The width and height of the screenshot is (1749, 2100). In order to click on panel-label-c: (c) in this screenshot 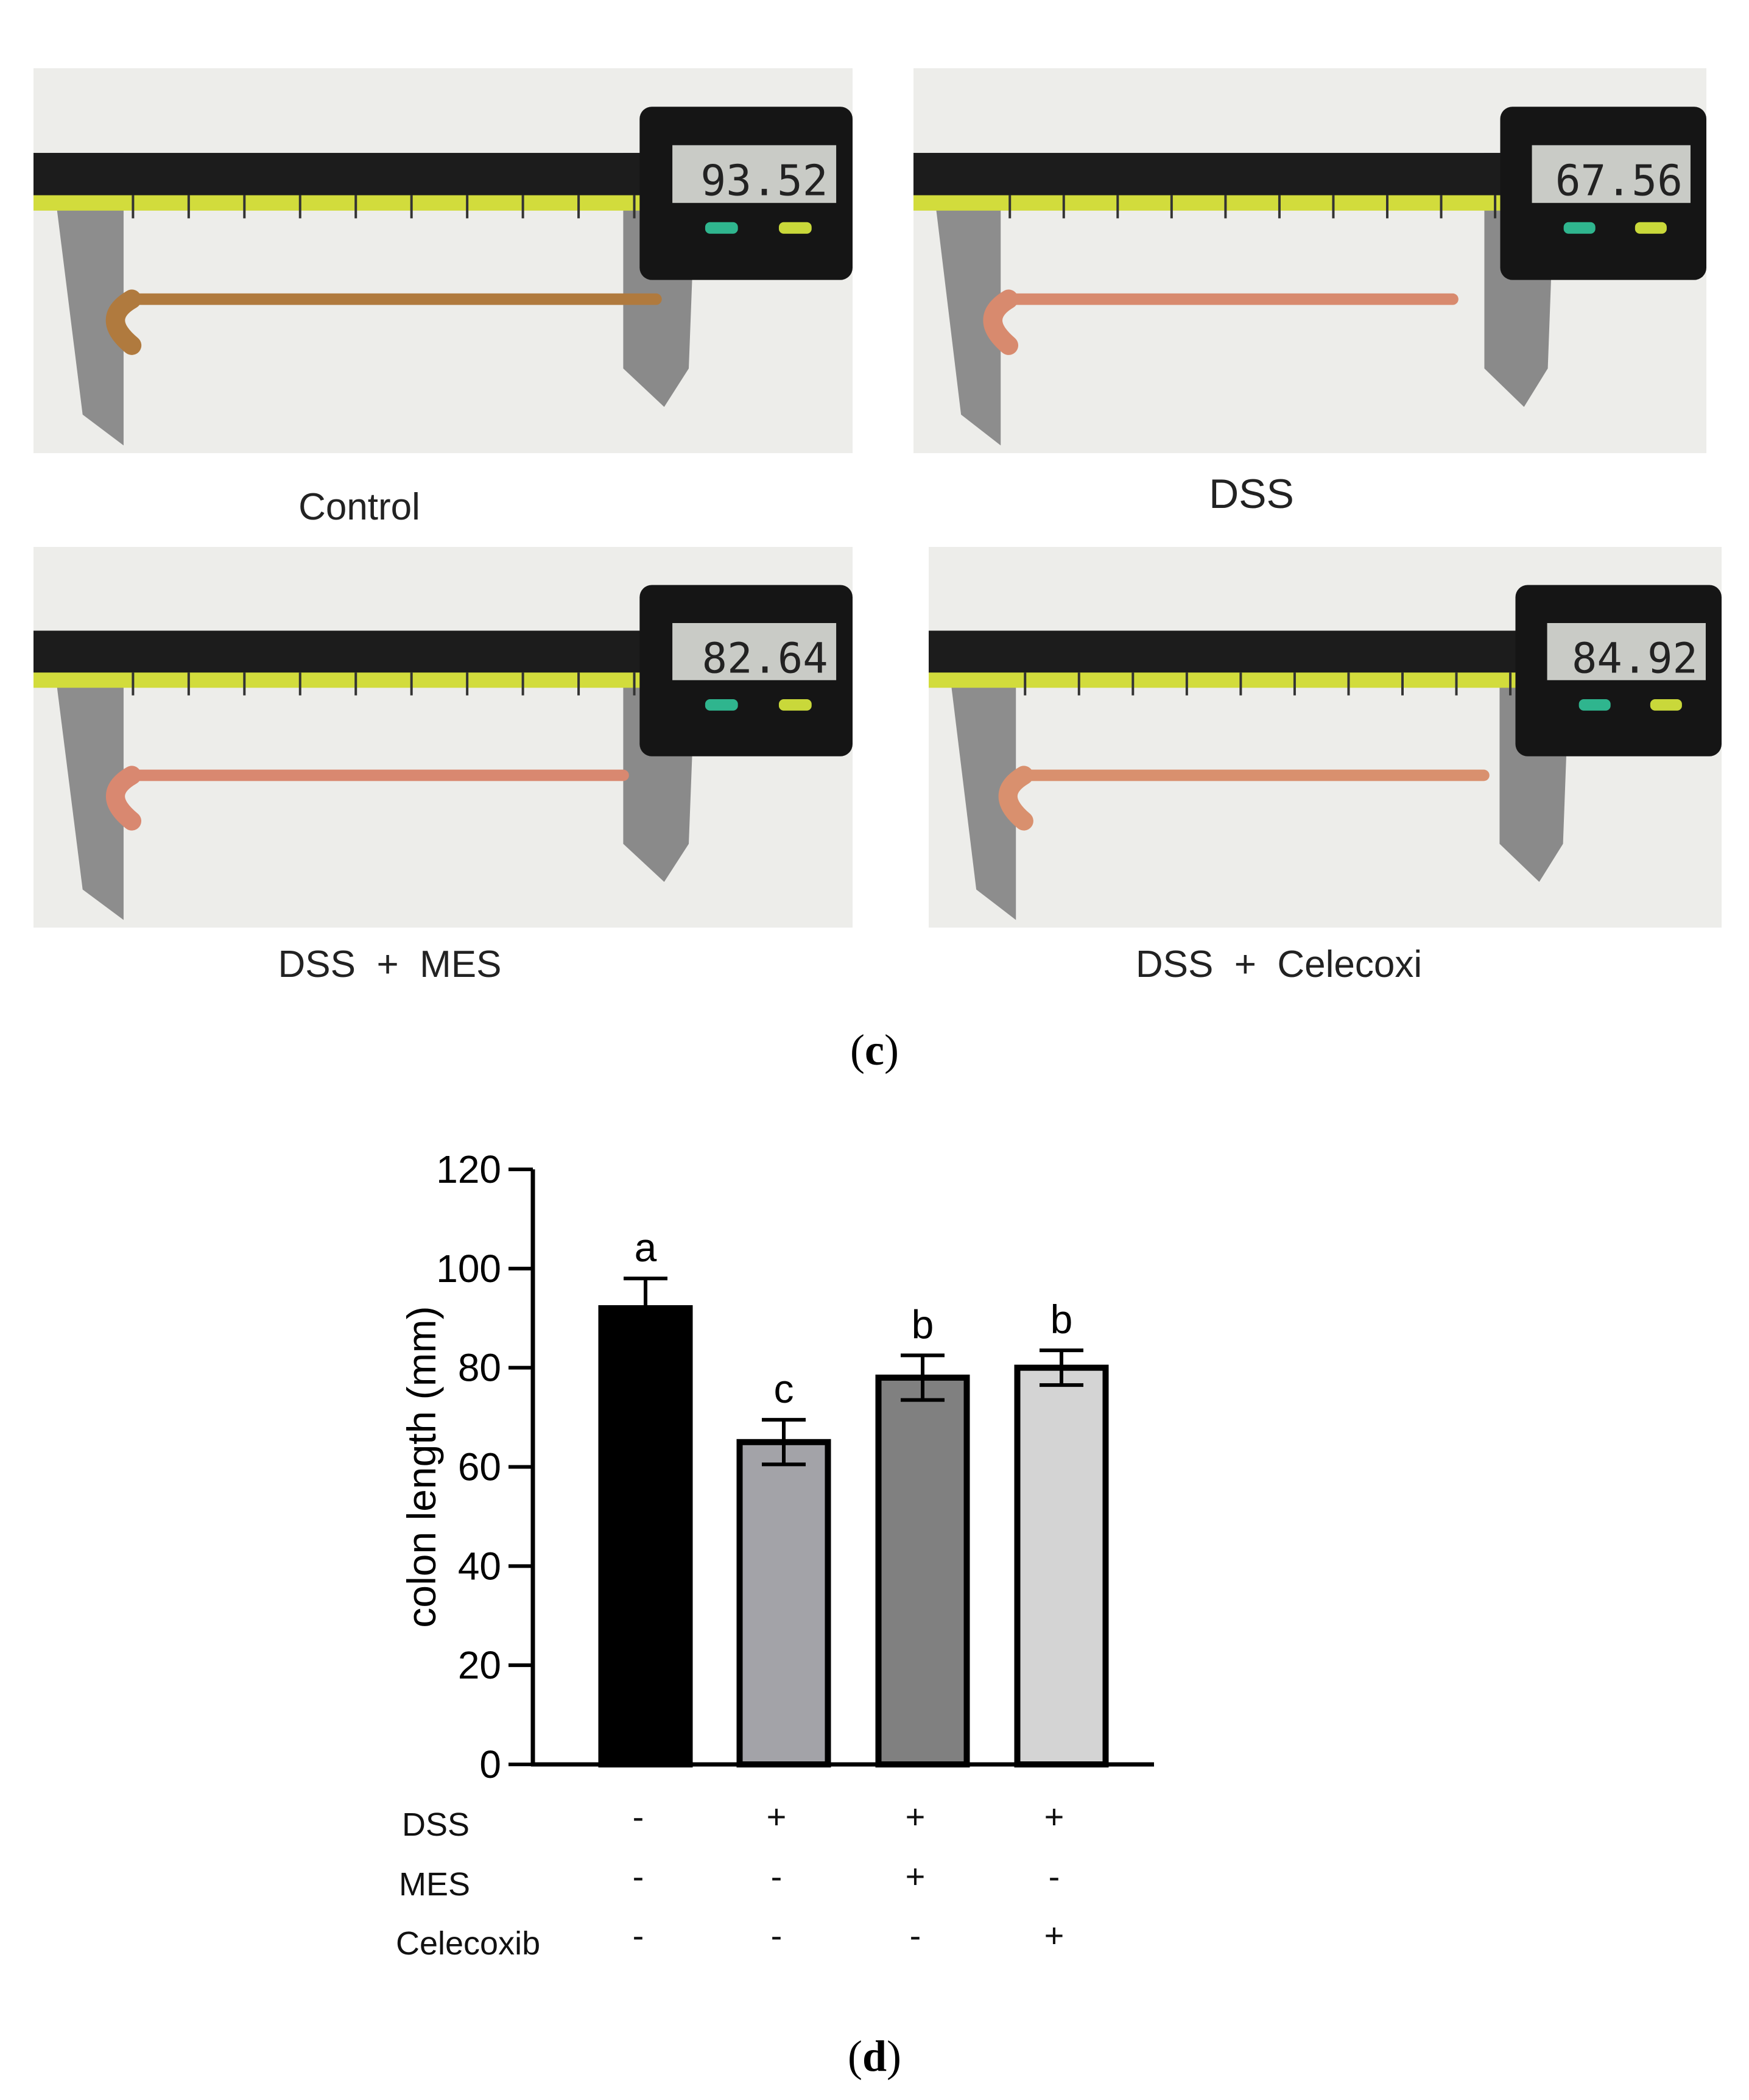, I will do `click(874, 1050)`.